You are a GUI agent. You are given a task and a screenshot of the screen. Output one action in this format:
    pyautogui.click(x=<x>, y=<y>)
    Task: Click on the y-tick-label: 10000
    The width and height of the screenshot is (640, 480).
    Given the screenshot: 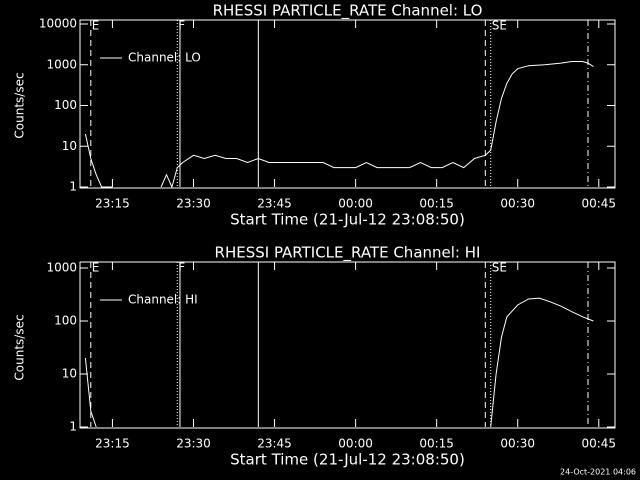 What is the action you would take?
    pyautogui.click(x=58, y=24)
    